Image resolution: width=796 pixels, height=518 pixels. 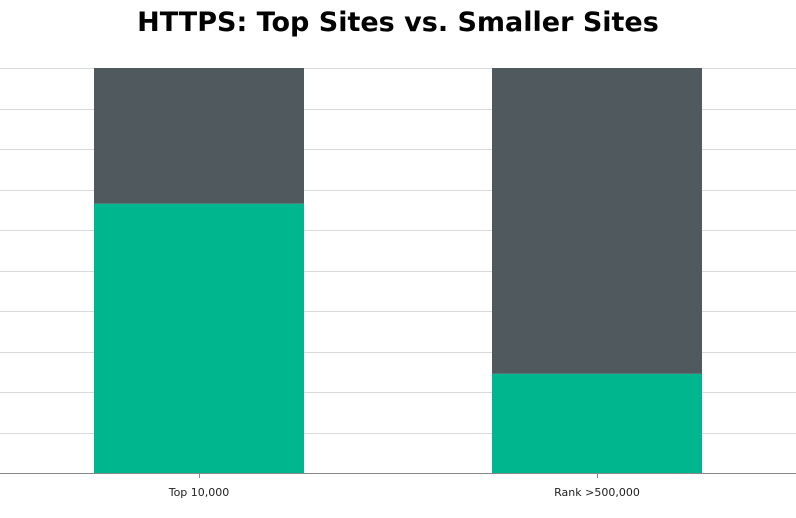 What do you see at coordinates (199, 492) in the screenshot?
I see `x-tick-label: Top 10,000` at bounding box center [199, 492].